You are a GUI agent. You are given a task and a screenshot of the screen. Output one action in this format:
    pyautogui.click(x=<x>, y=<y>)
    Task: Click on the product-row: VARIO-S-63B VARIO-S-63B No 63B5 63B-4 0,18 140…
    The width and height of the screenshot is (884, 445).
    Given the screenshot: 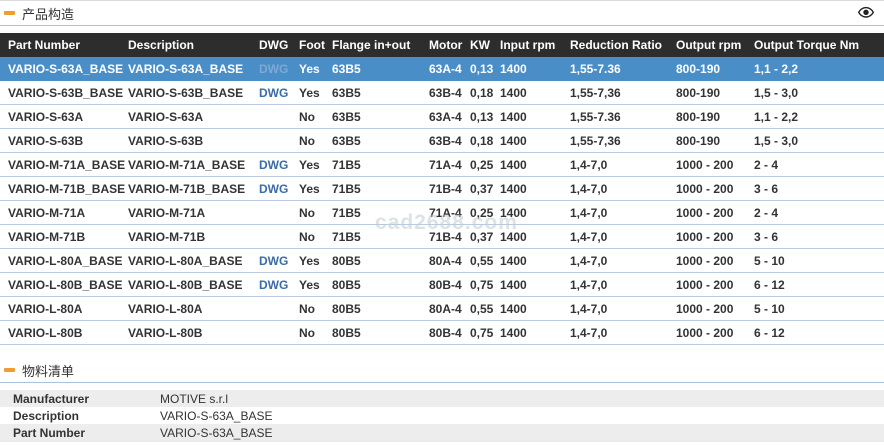 What is the action you would take?
    pyautogui.click(x=442, y=140)
    